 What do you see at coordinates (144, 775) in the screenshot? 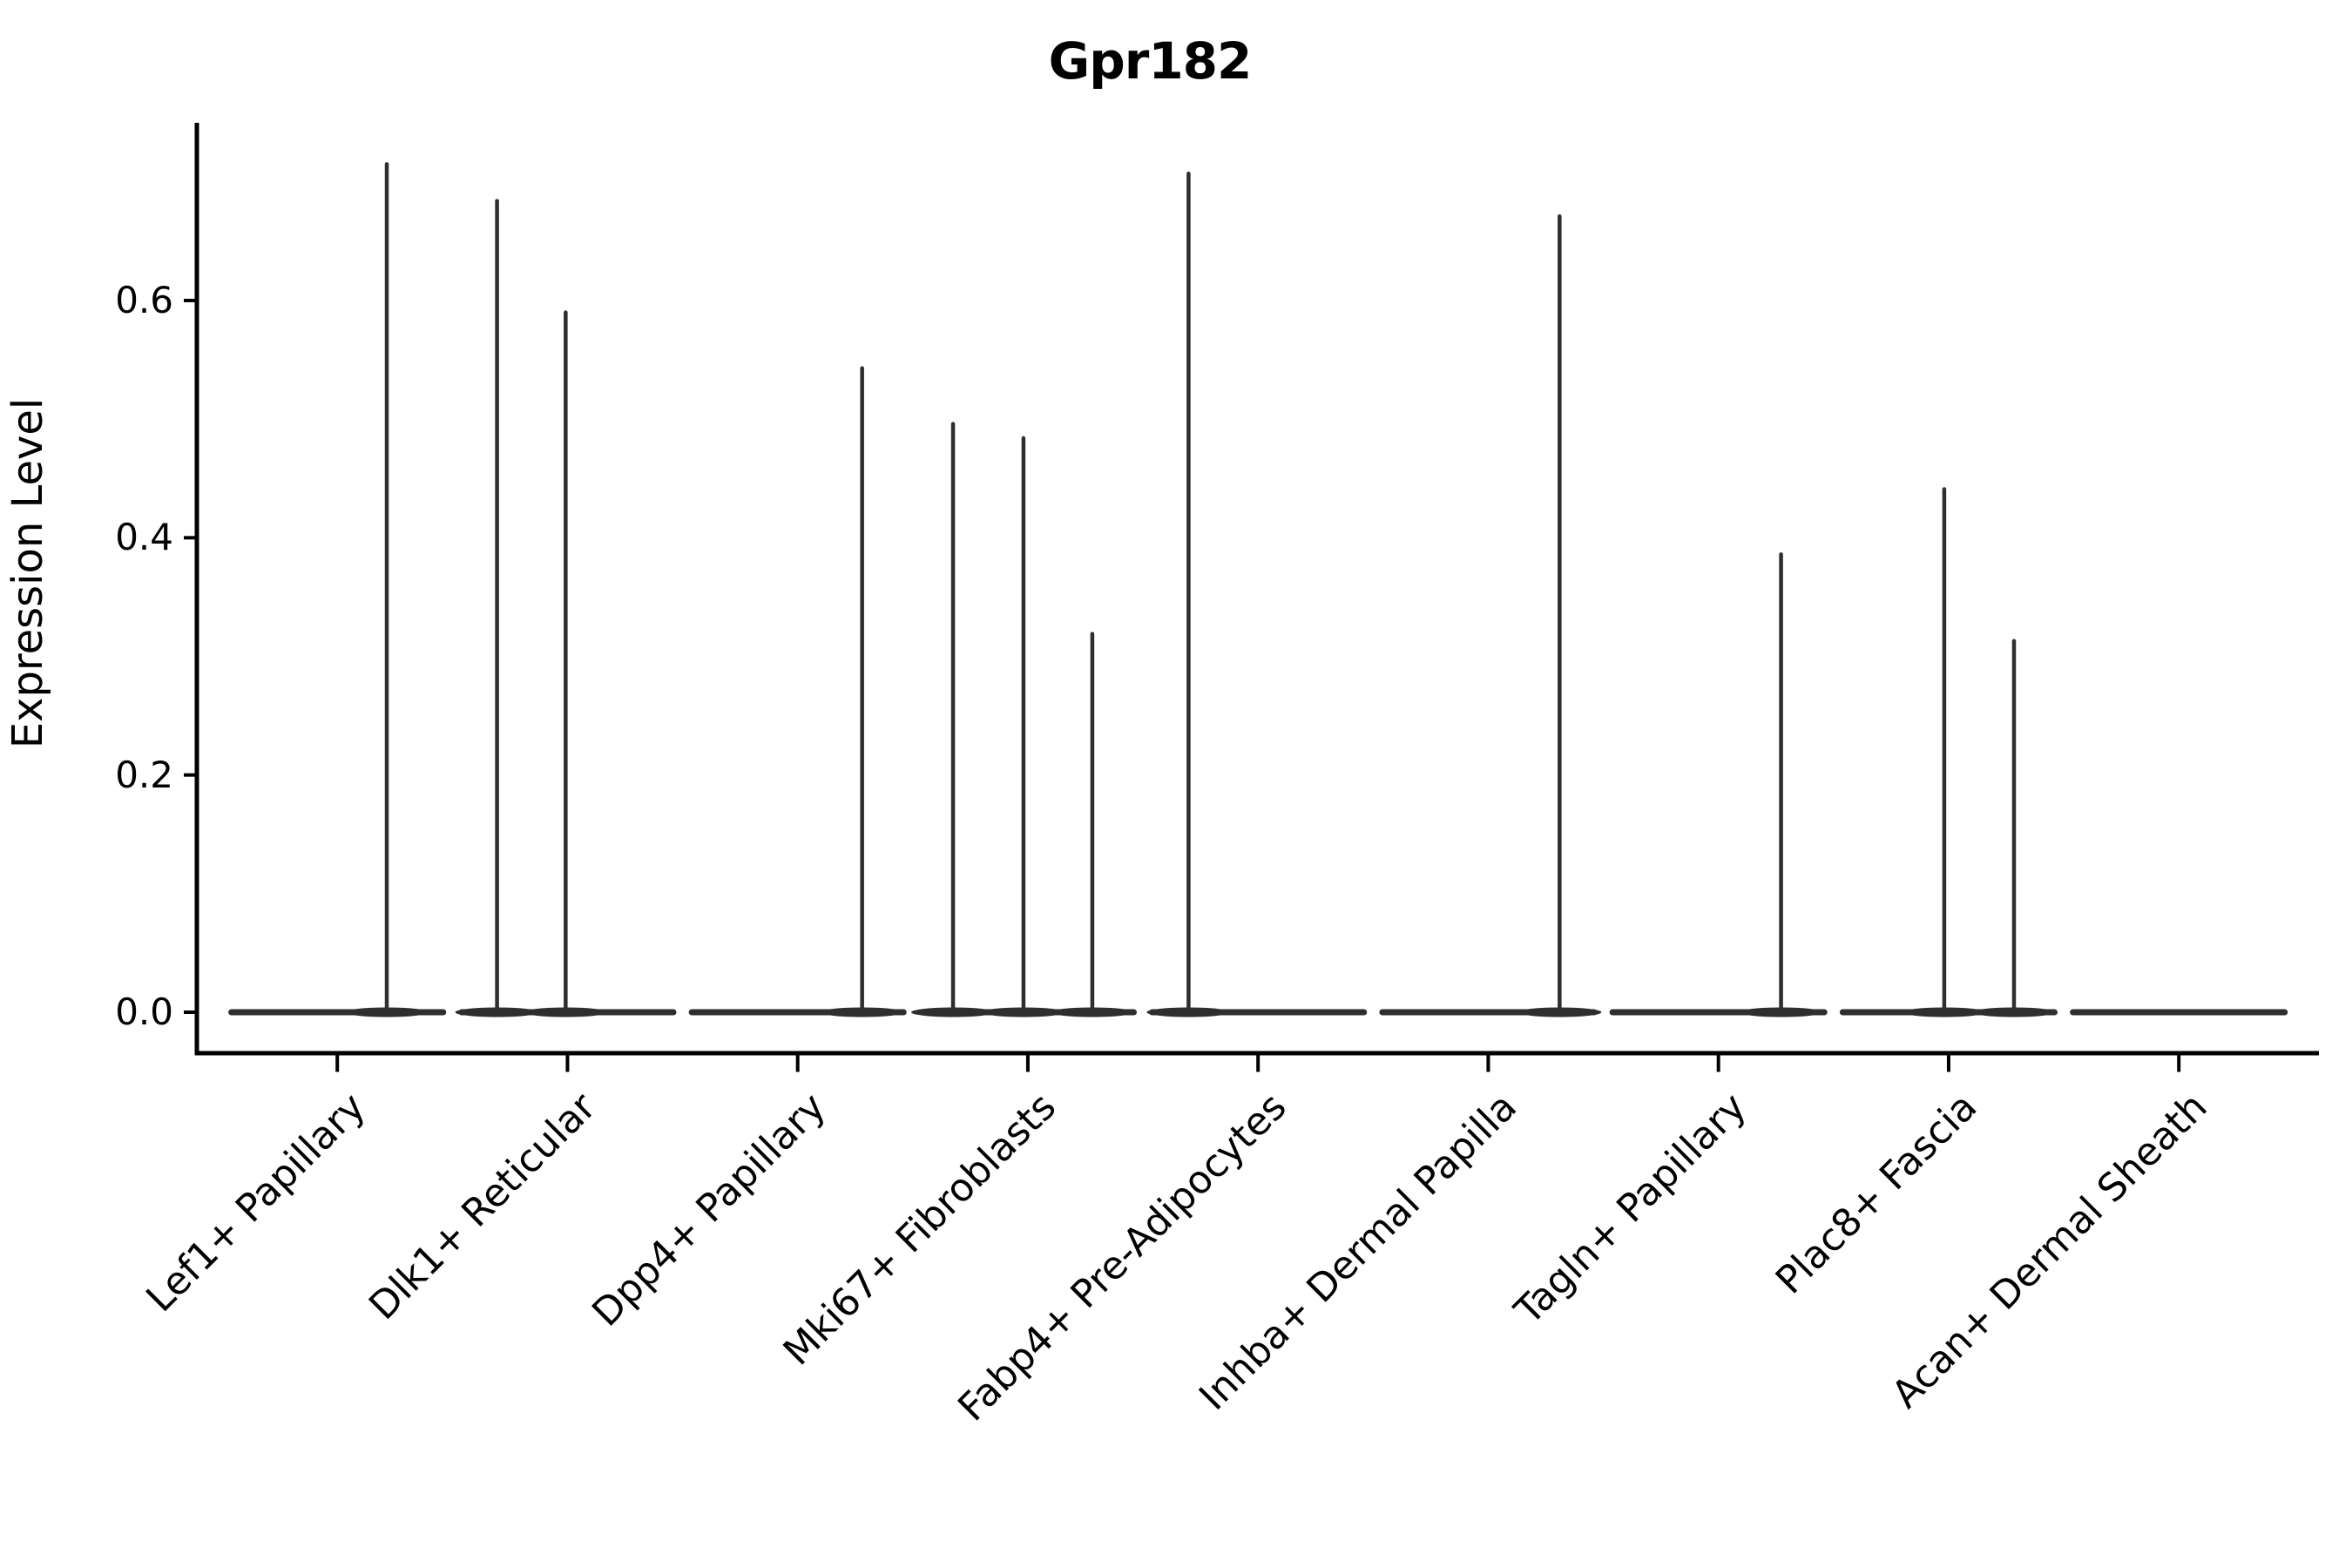
I see `y-tick-label: 0.2` at bounding box center [144, 775].